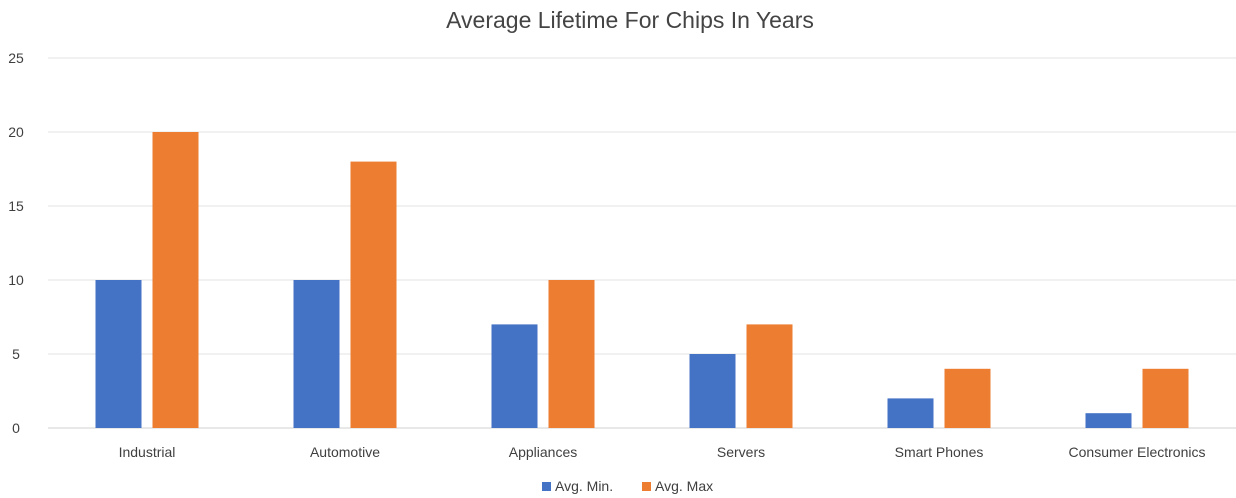 Image resolution: width=1236 pixels, height=498 pixels. Describe the element at coordinates (741, 452) in the screenshot. I see `x-category-label: Servers` at that location.